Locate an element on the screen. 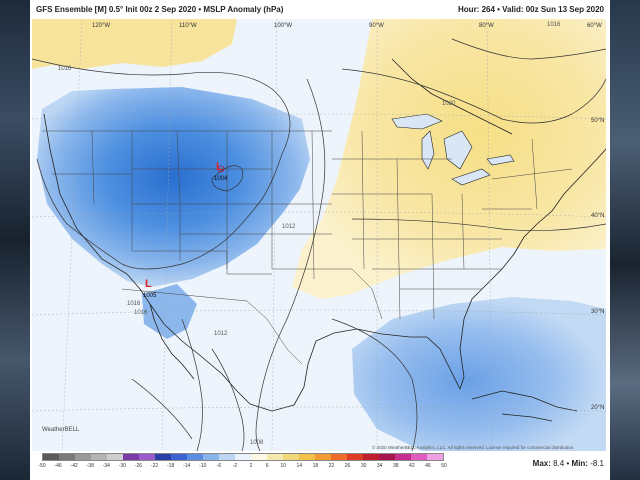 This screenshot has width=640, height=480. longitude-label: 100°W is located at coordinates (283, 26).